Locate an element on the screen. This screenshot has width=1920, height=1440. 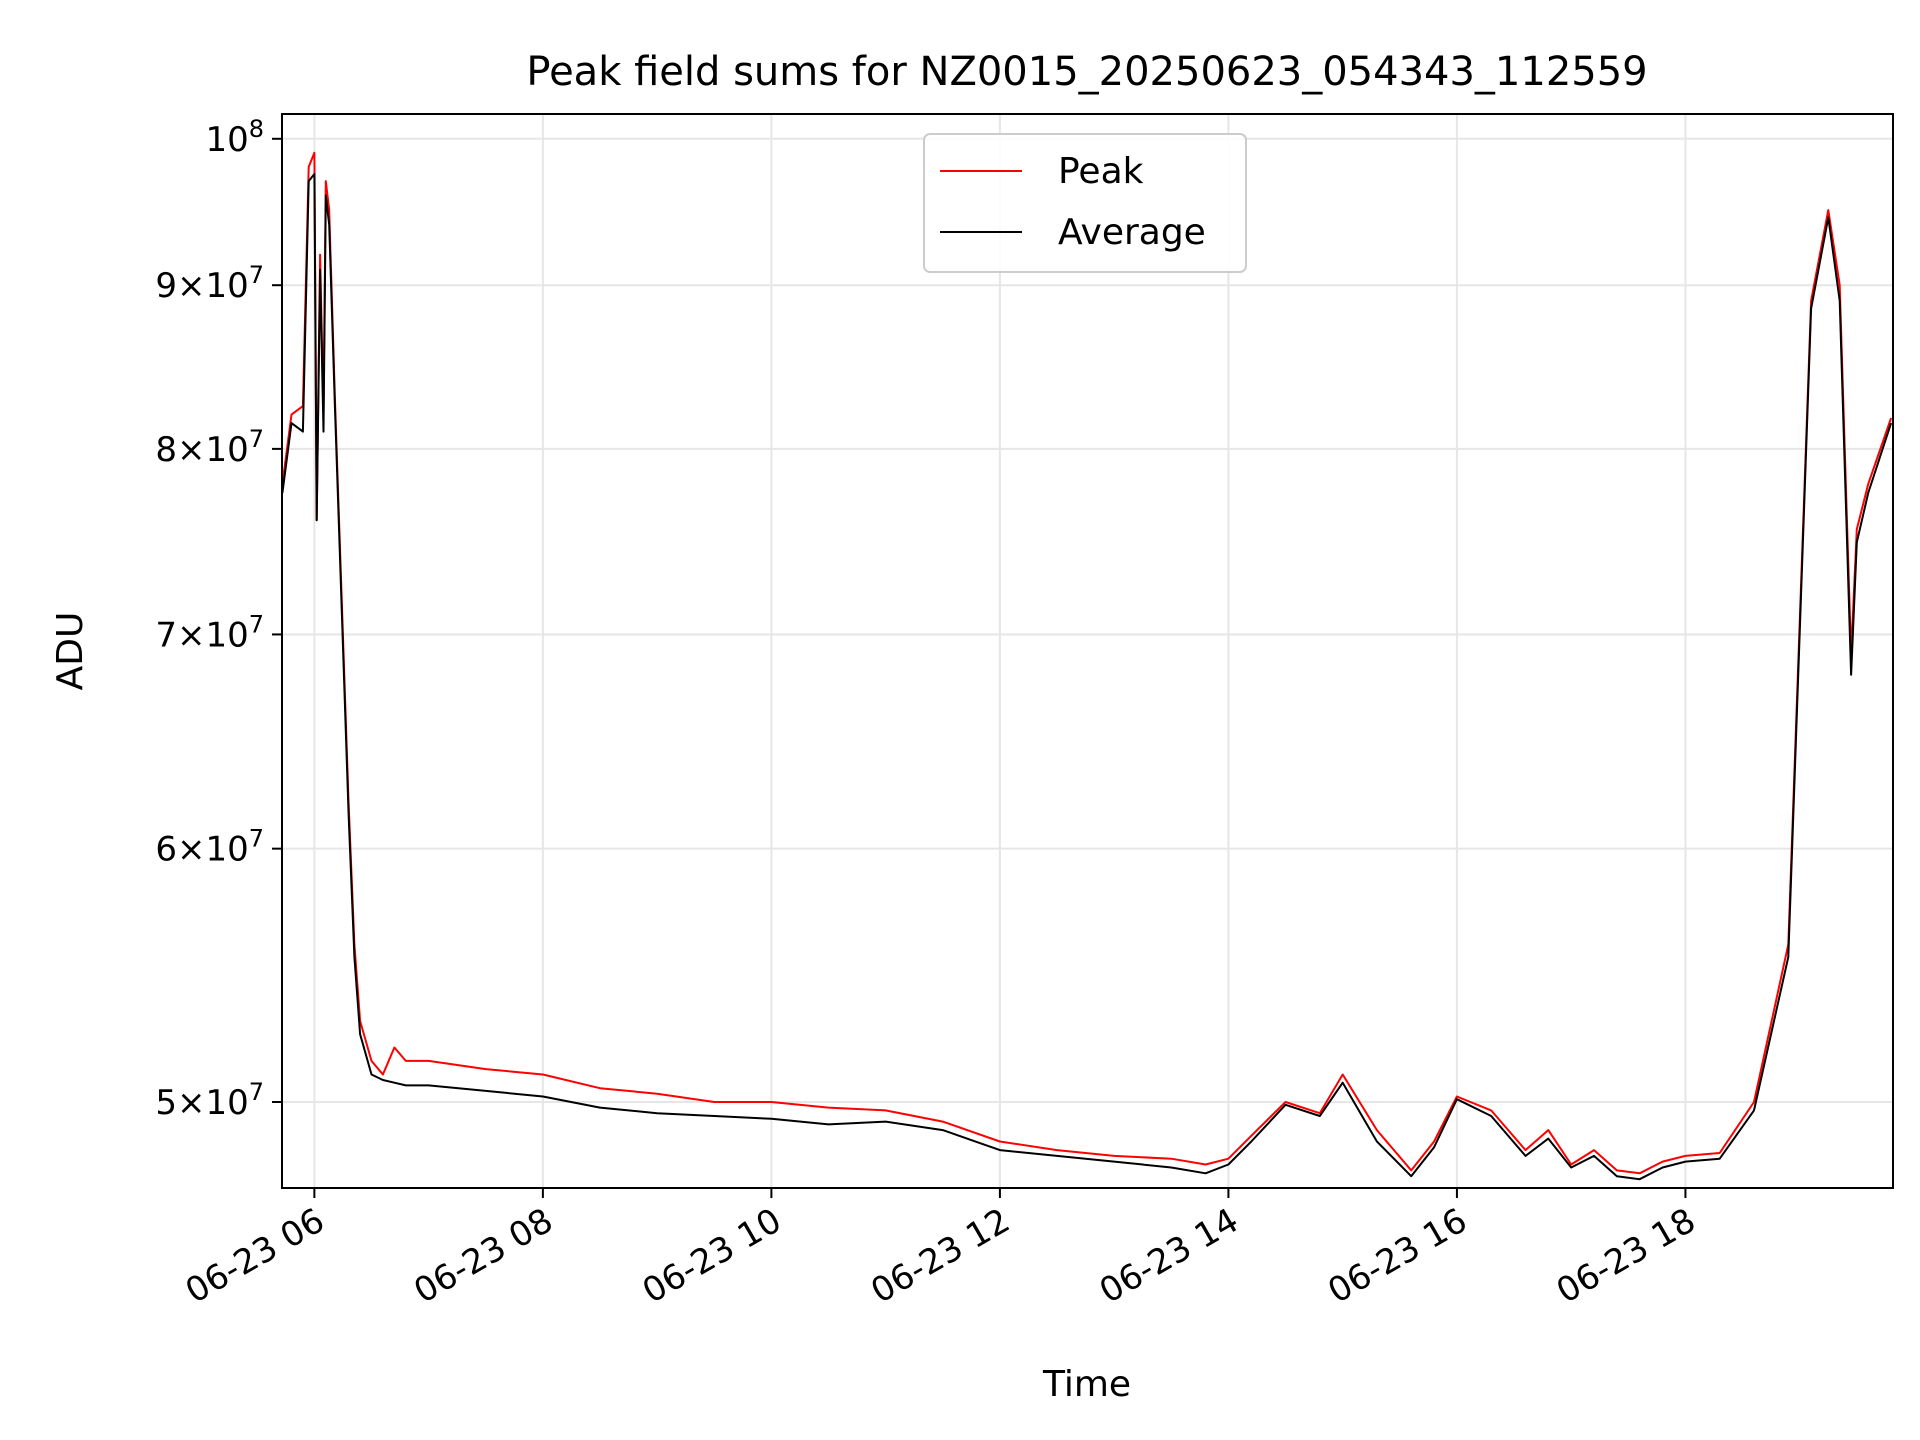
y-tick-label: 6×107 is located at coordinates (209, 847).